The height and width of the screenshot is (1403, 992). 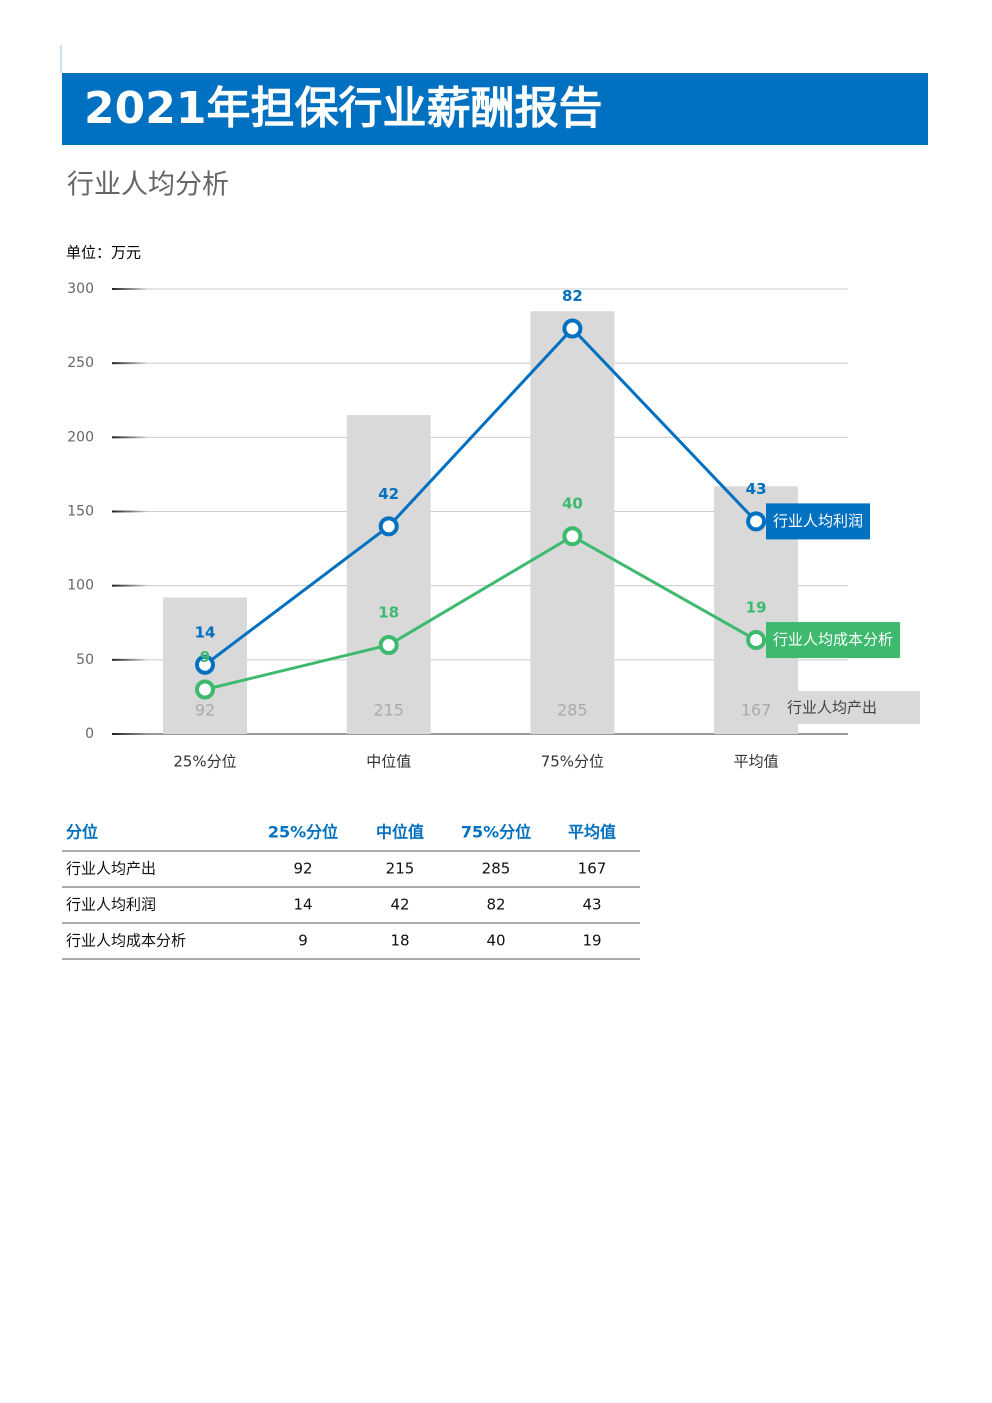 What do you see at coordinates (832, 708) in the screenshot?
I see `legend-label: 行业人均产出` at bounding box center [832, 708].